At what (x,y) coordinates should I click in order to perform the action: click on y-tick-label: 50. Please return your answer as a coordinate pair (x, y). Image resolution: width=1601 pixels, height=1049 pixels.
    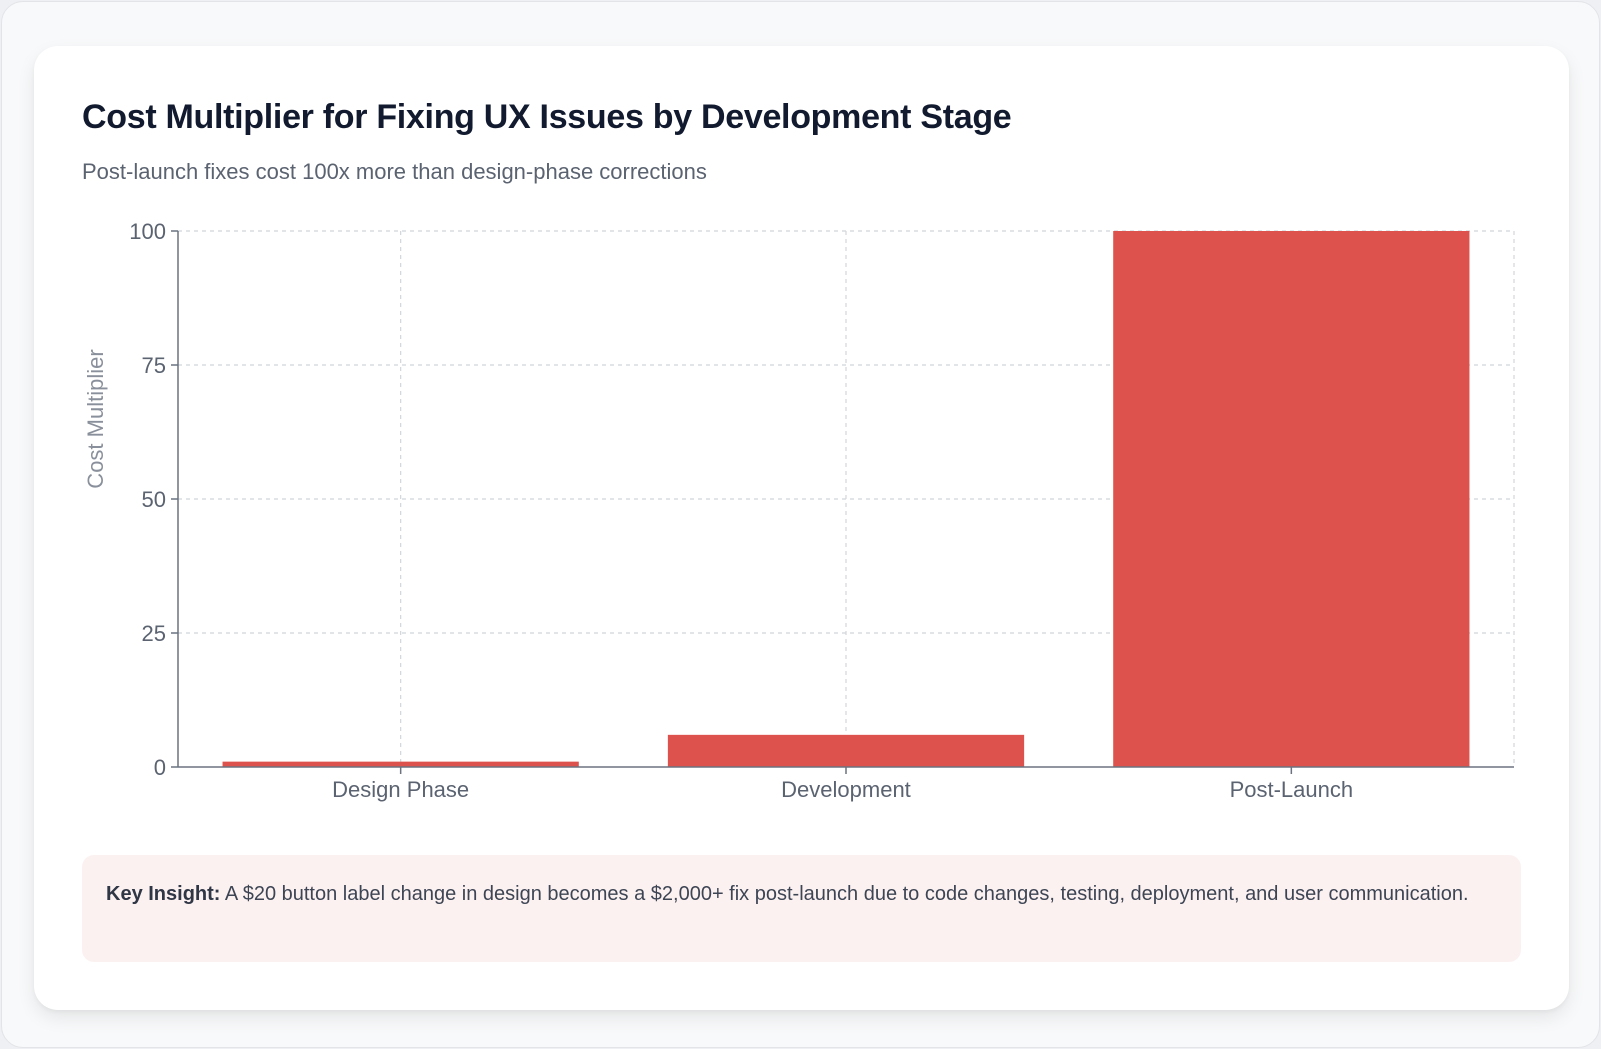
    Looking at the image, I should click on (154, 499).